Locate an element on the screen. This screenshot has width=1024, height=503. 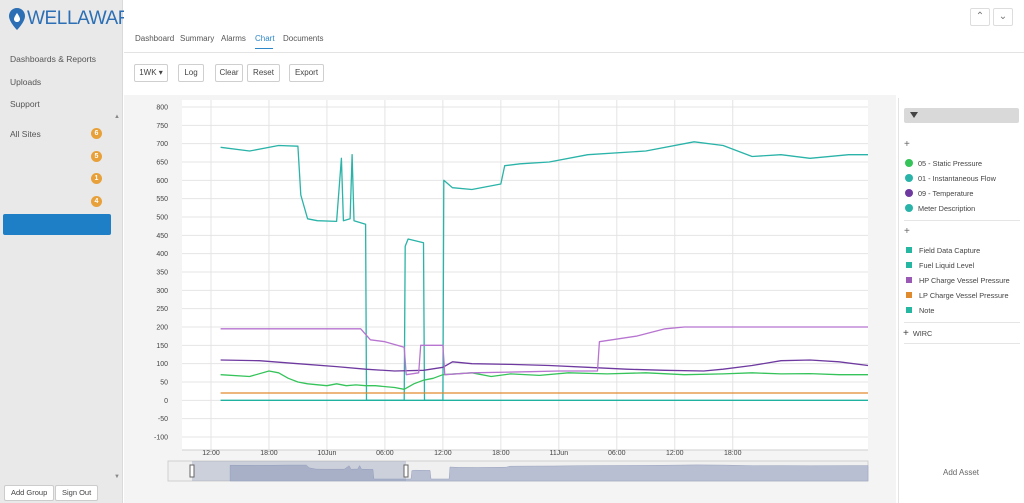
asset-dropdown is located at coordinates (961, 115).